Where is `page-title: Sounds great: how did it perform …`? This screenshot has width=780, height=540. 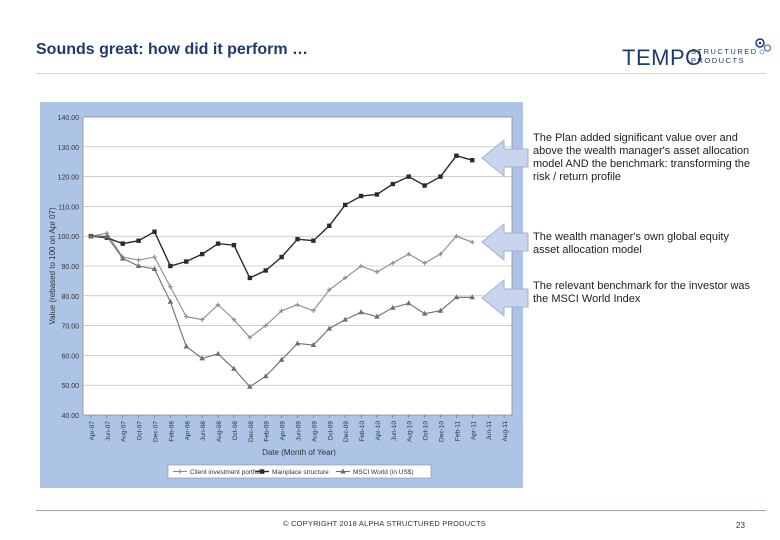
page-title: Sounds great: how did it perform … is located at coordinates (172, 49).